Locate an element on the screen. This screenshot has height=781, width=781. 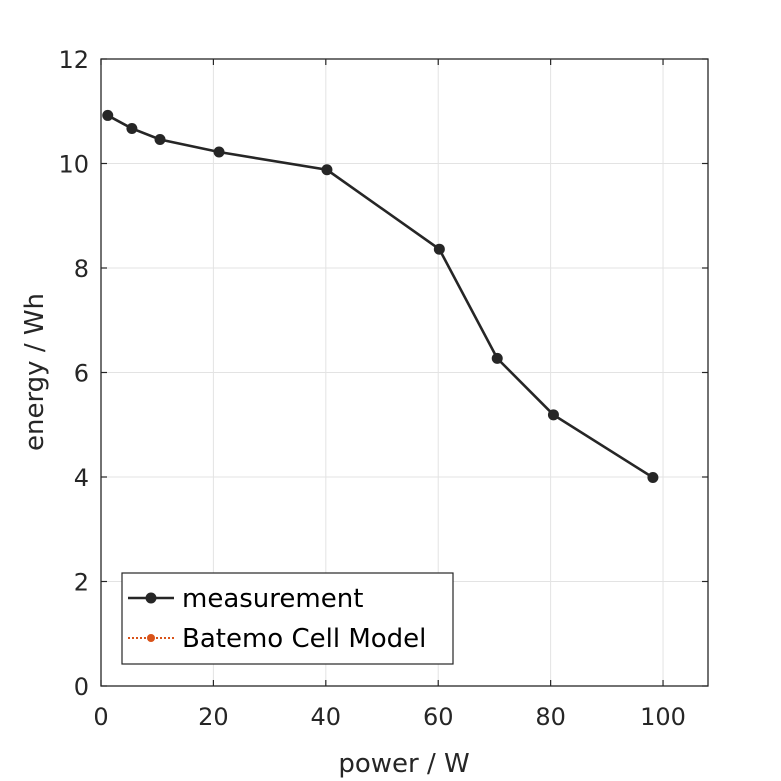
x-tick-label: 100 is located at coordinates (663, 717).